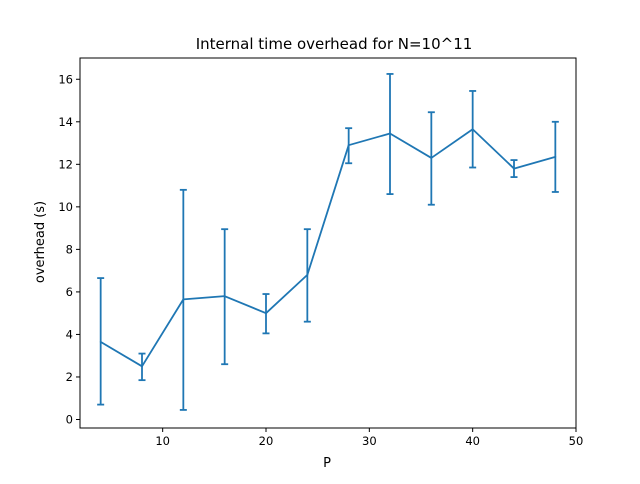 The width and height of the screenshot is (640, 484). Describe the element at coordinates (65, 79) in the screenshot. I see `y-tick-label: 16` at that location.